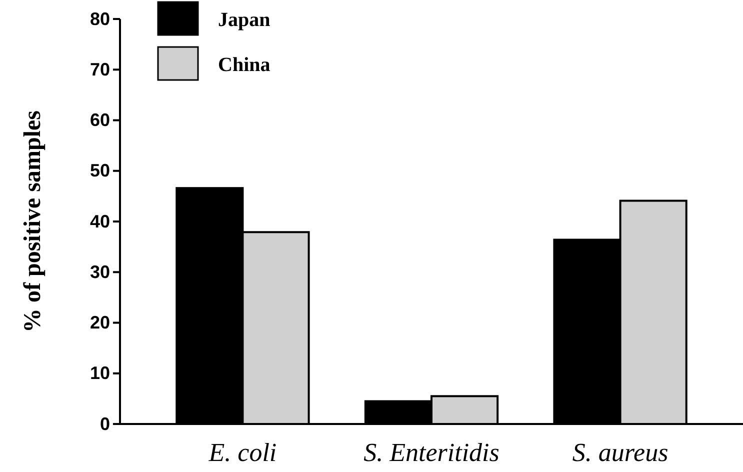 The image size is (743, 472). What do you see at coordinates (244, 20) in the screenshot?
I see `legend-label: Japan` at bounding box center [244, 20].